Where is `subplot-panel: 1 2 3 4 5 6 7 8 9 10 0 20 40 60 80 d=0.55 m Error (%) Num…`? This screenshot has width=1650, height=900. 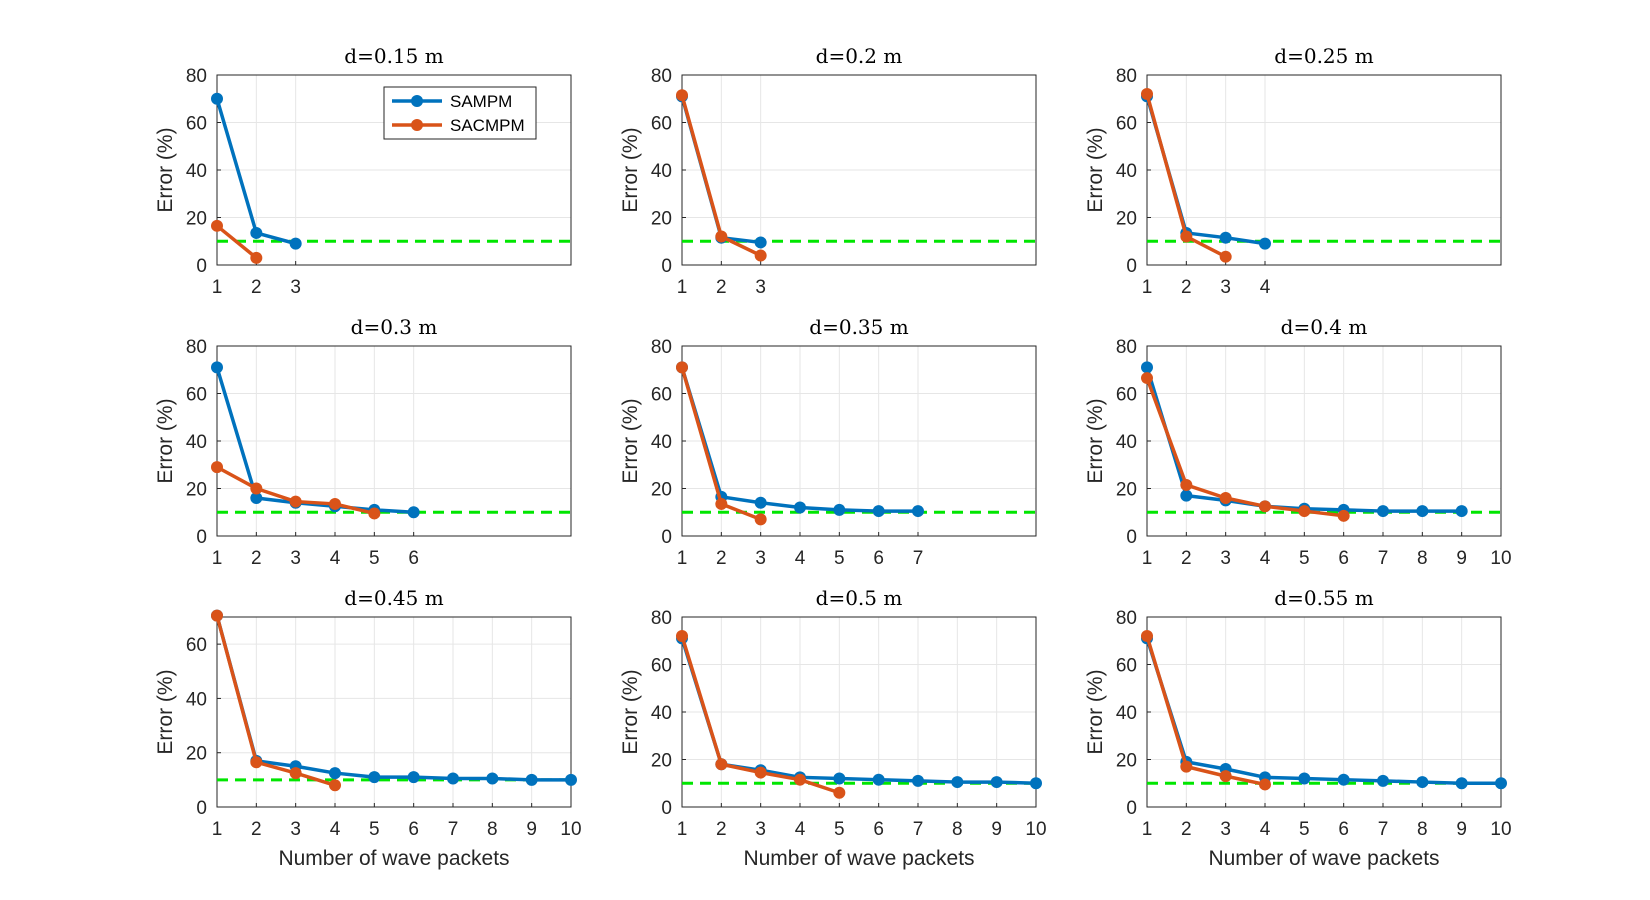
subplot-panel: 1 2 3 4 5 6 7 8 9 10 0 20 40 60 80 d=0.55 m Error (%) Num… is located at coordinates (1298, 728).